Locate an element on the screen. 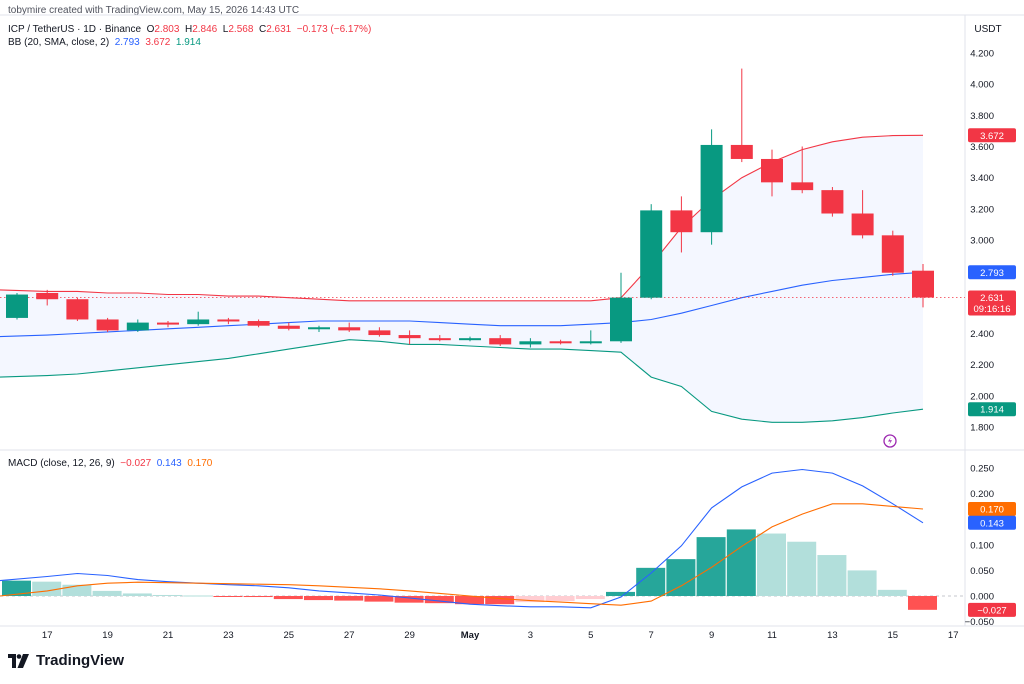  upper-band-tag-bg is located at coordinates (992, 135).